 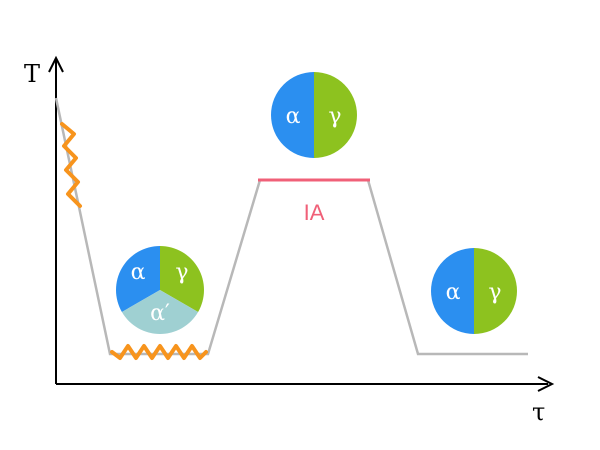 I want to click on phase-circle-final: α γ, so click(x=474, y=291).